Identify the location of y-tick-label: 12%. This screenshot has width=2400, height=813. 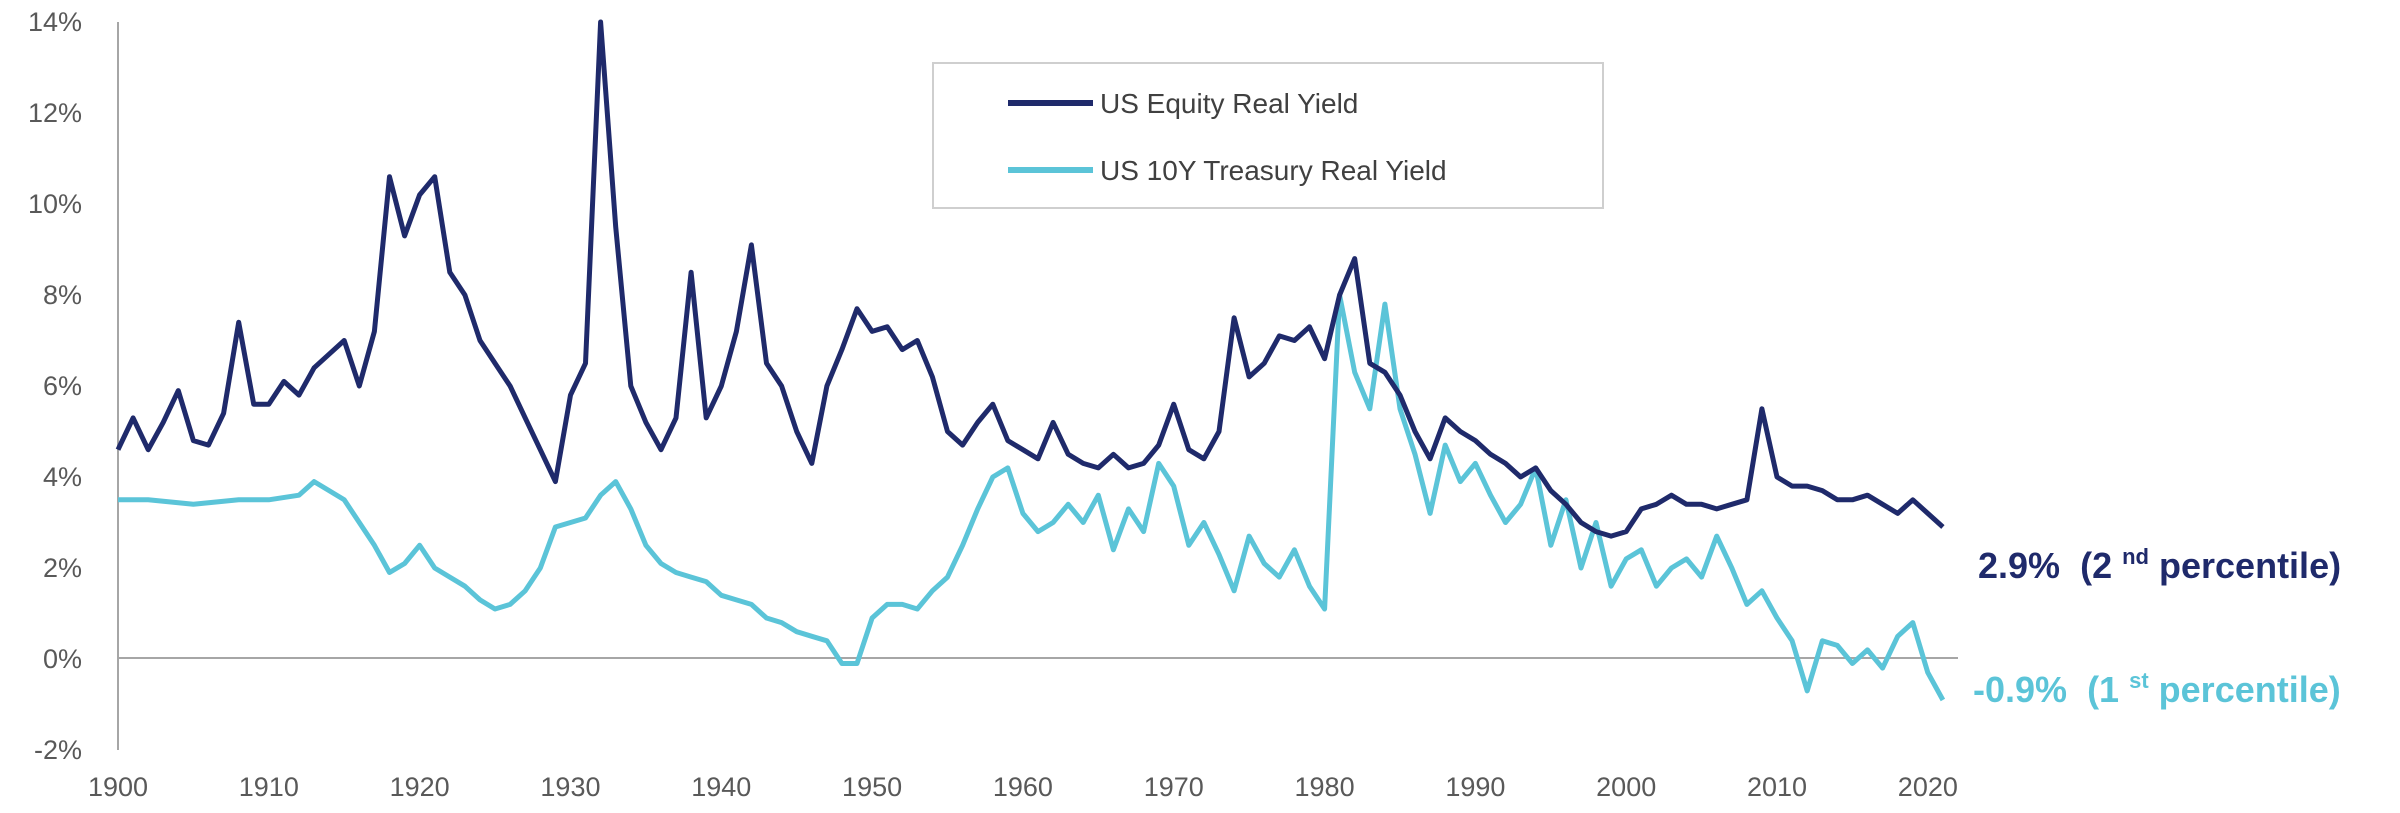
(55, 113).